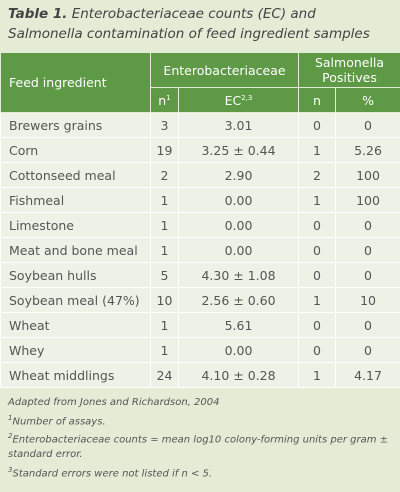 The image size is (400, 492). Describe the element at coordinates (164, 275) in the screenshot. I see `cell: 5` at that location.